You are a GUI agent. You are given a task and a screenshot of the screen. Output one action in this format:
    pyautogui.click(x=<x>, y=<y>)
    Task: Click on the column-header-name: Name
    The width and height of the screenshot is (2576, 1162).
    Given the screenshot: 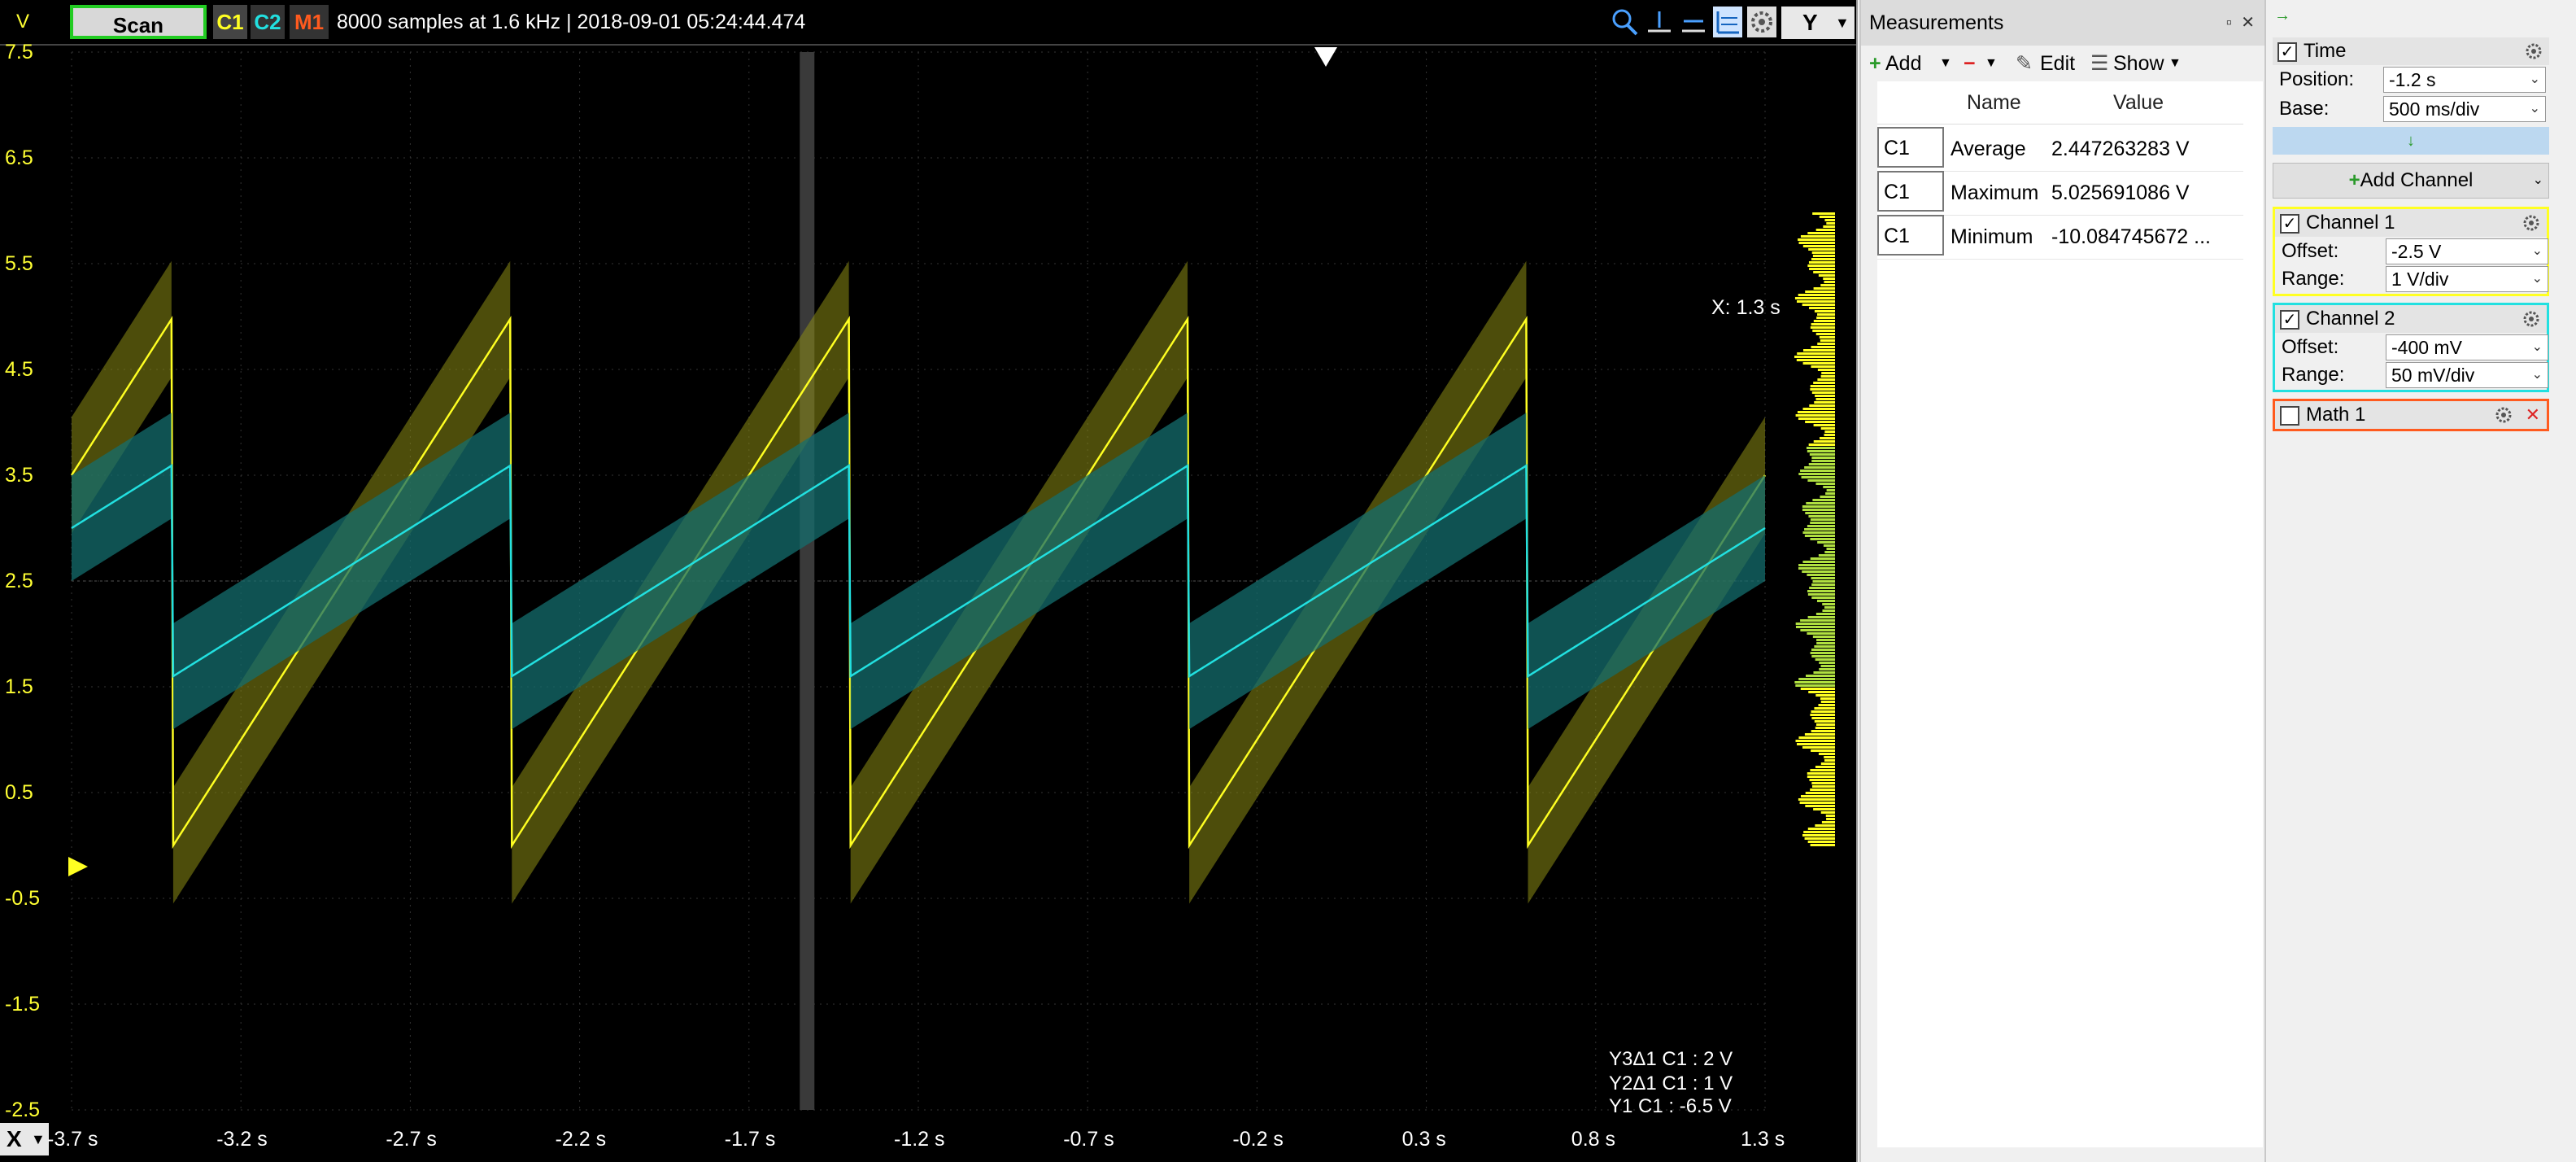 What is the action you would take?
    pyautogui.click(x=1994, y=102)
    